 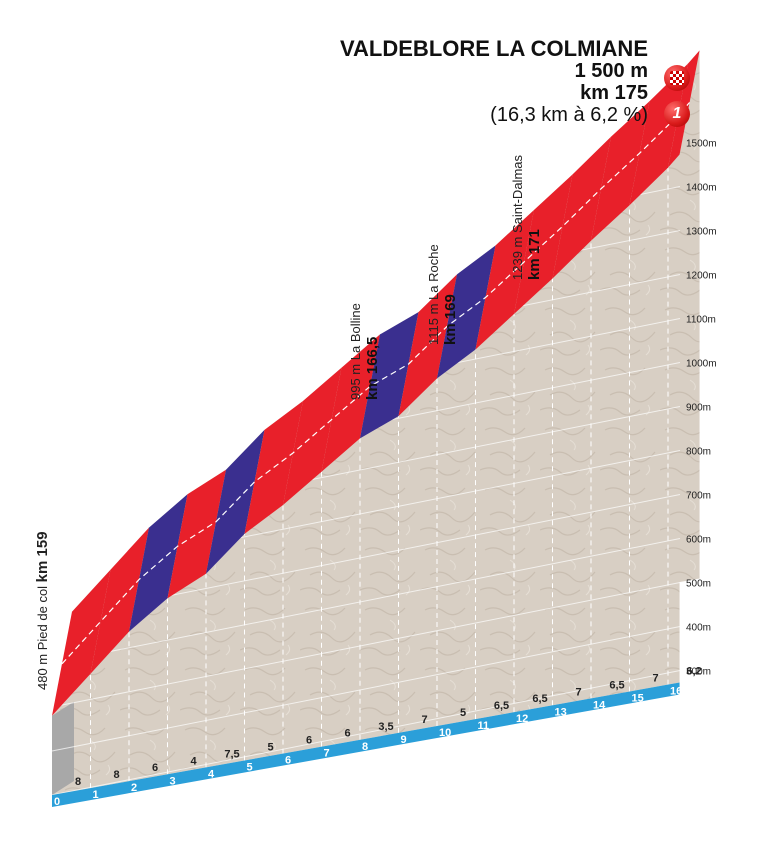 I want to click on gradient-label: 6,2, so click(x=693, y=672).